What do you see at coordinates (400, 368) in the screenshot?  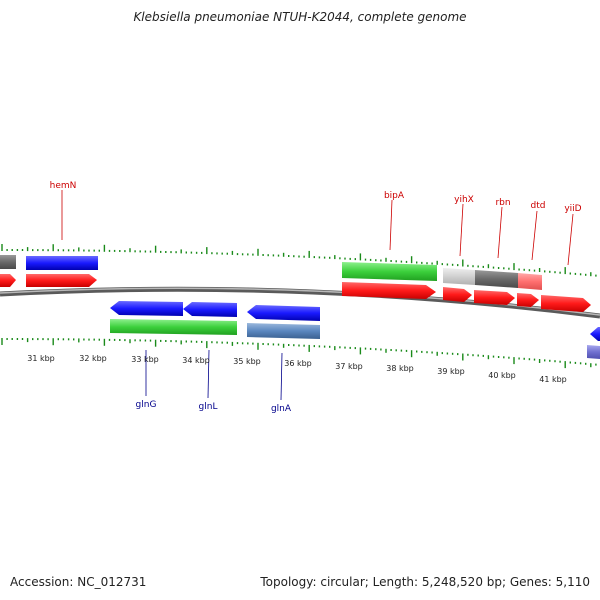 I see `ruler-label-38kbp: 38 kbp` at bounding box center [400, 368].